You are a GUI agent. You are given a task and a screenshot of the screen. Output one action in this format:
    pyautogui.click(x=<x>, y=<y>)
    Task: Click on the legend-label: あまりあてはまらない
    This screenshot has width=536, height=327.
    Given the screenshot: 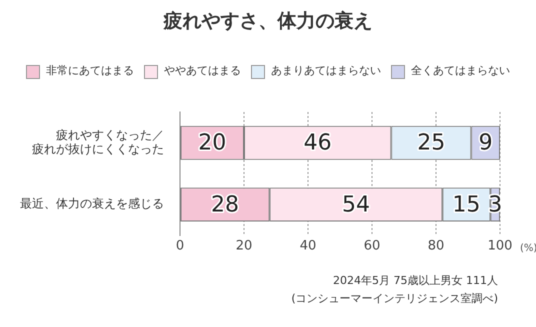 What is the action you would take?
    pyautogui.click(x=326, y=71)
    